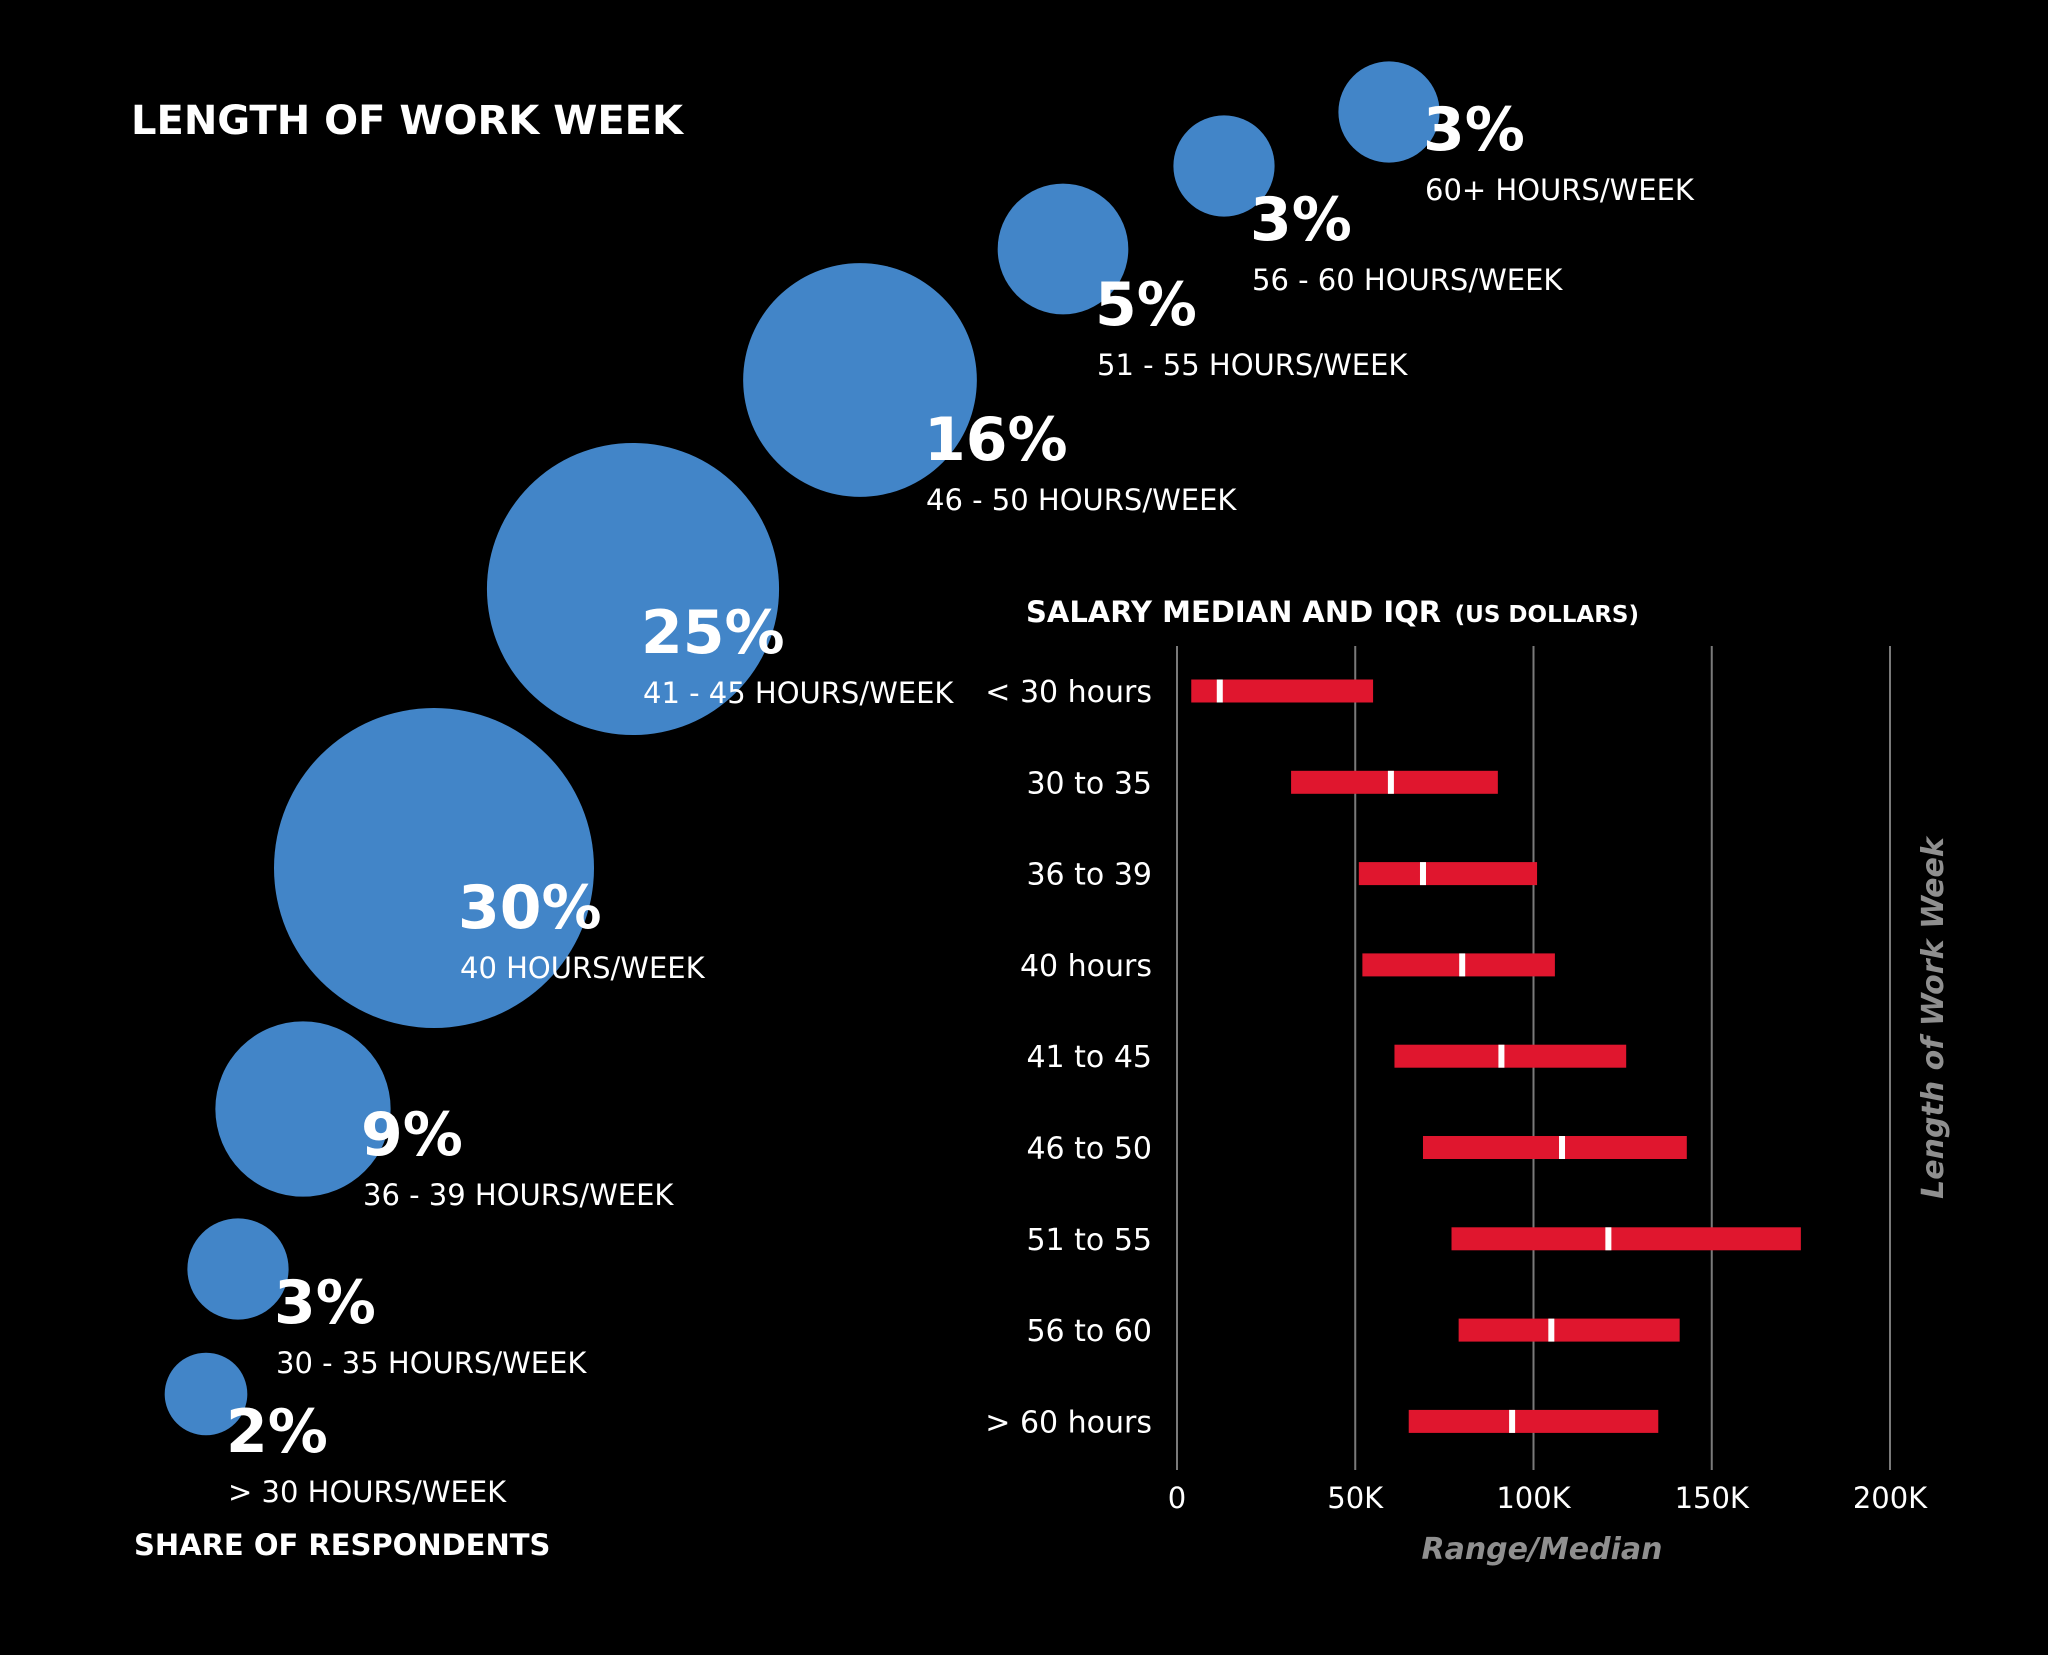 The image size is (2048, 1655). What do you see at coordinates (1089, 1240) in the screenshot?
I see `category-label: 51 to 55` at bounding box center [1089, 1240].